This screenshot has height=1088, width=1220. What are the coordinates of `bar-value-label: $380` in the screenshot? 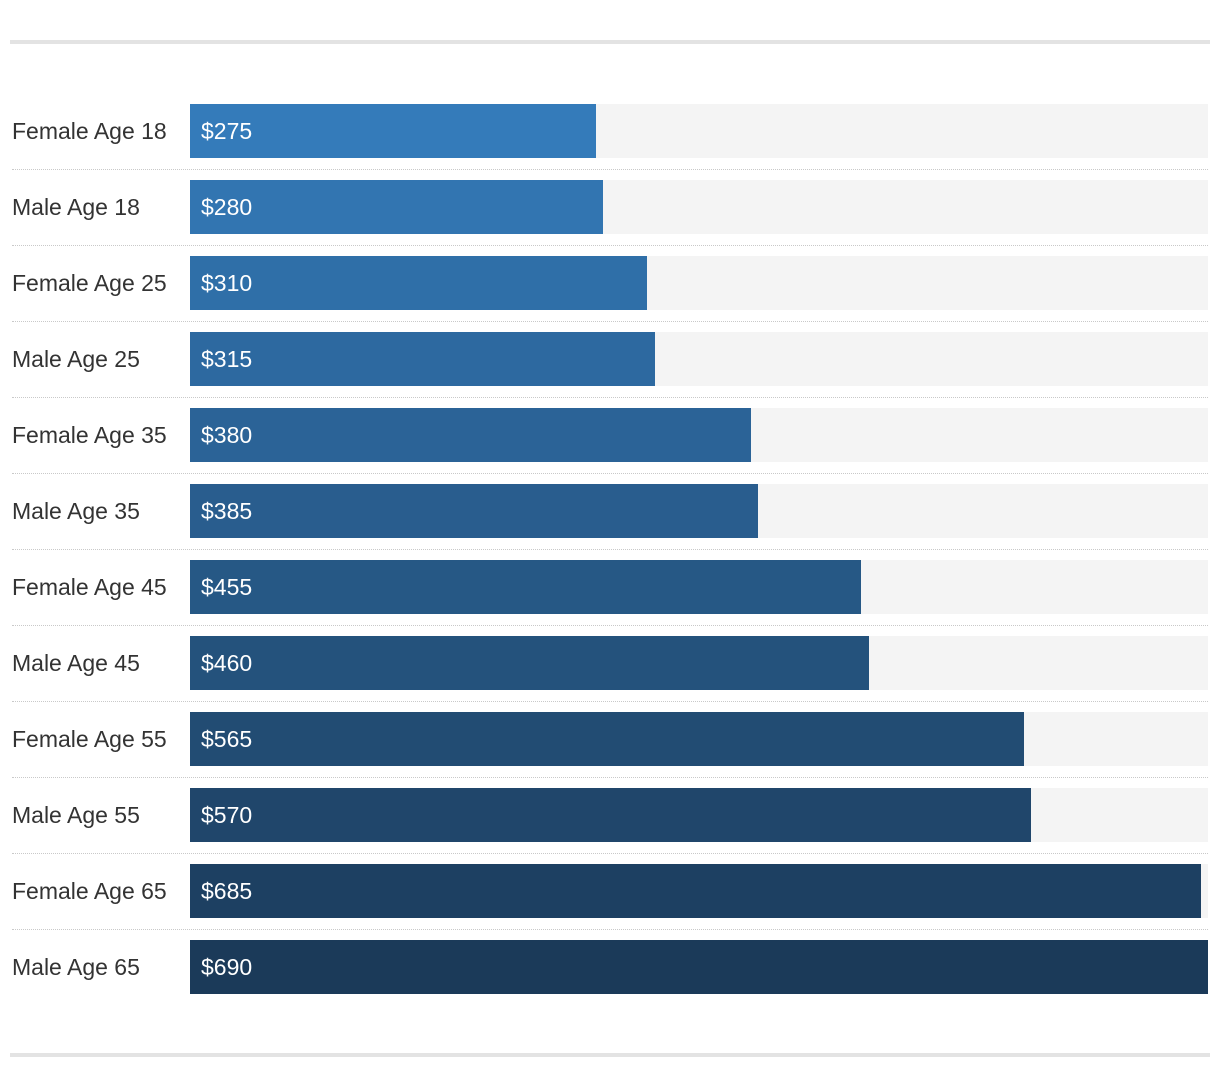 It's located at (227, 435).